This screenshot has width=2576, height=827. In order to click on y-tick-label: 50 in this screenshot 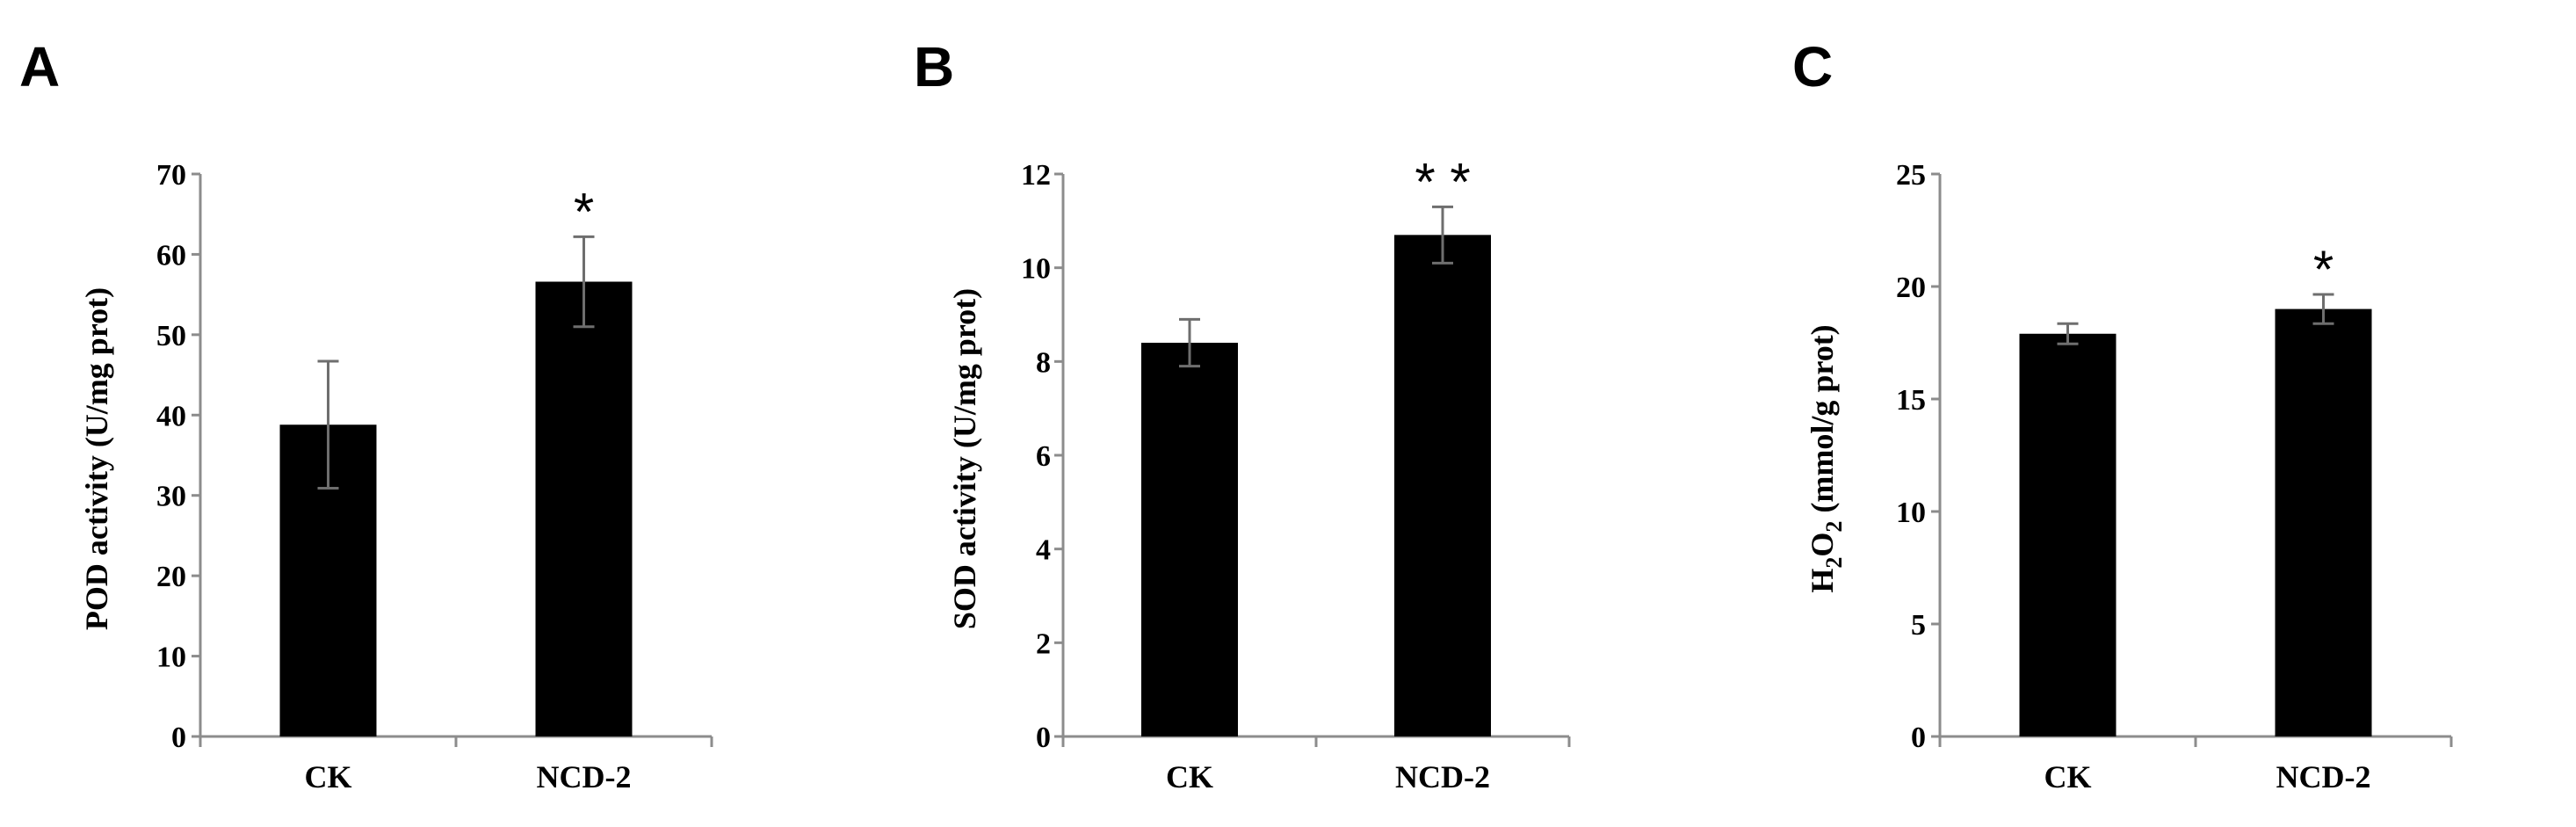, I will do `click(171, 336)`.